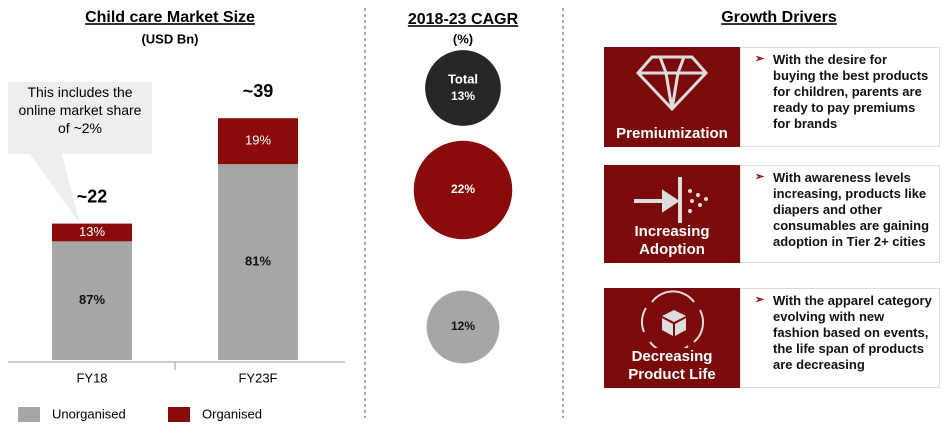  What do you see at coordinates (672, 133) in the screenshot?
I see `driver-title: Premiumization` at bounding box center [672, 133].